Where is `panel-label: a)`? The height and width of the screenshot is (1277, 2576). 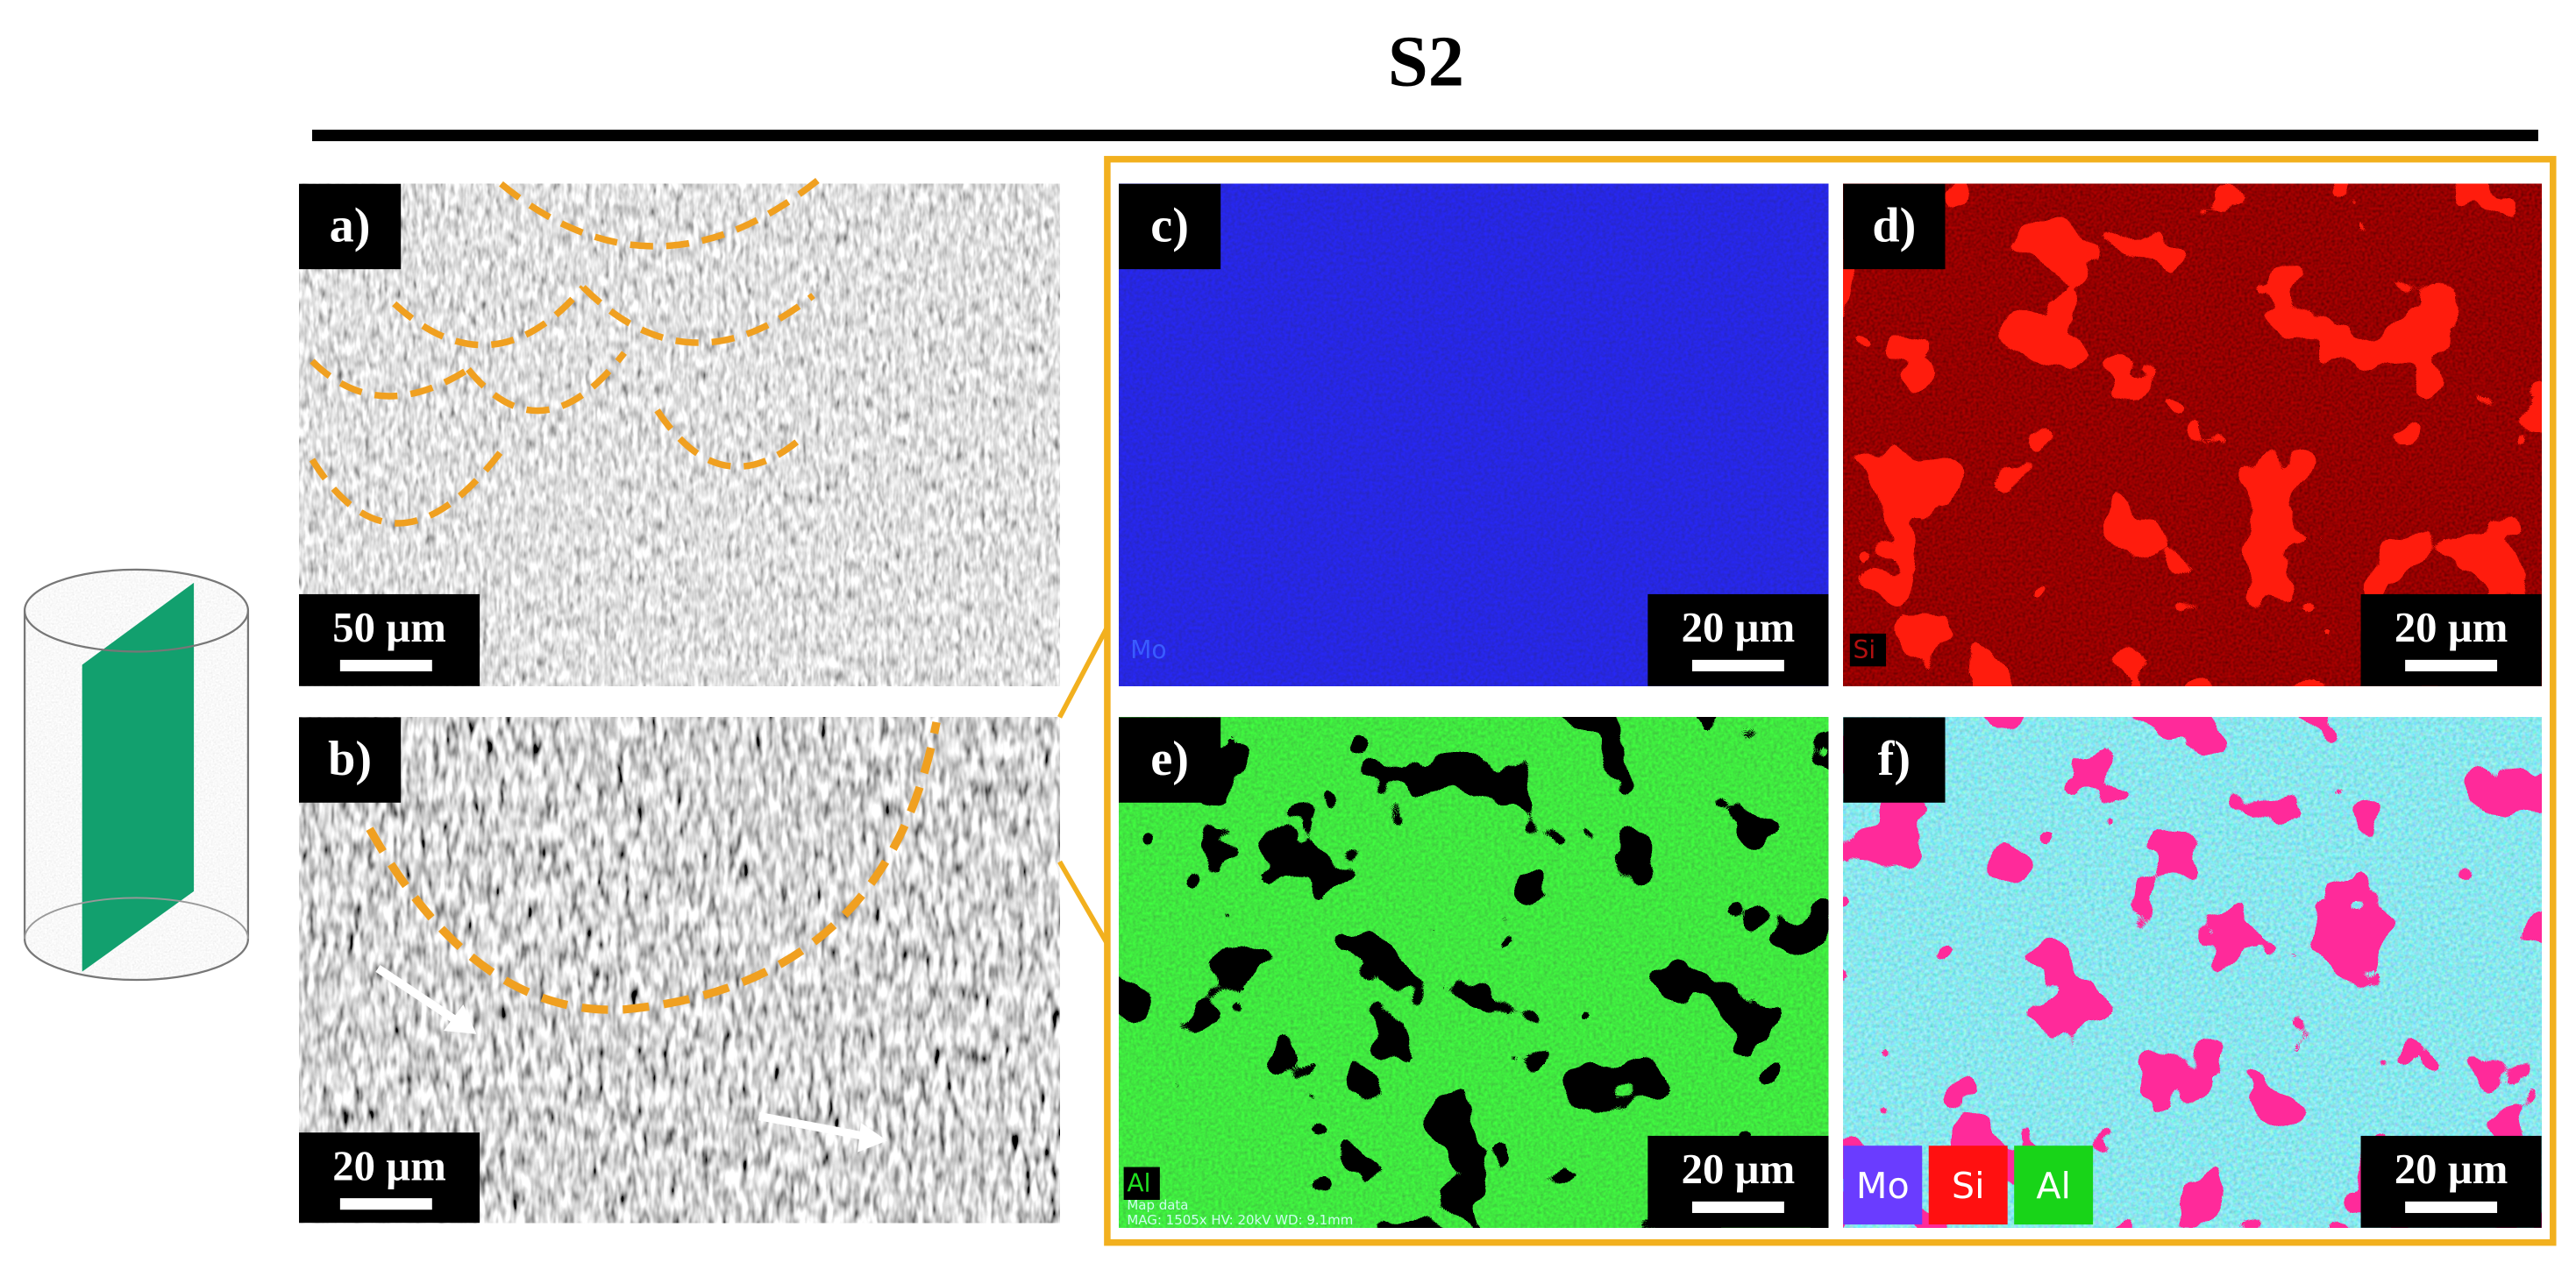
panel-label: a) is located at coordinates (350, 225).